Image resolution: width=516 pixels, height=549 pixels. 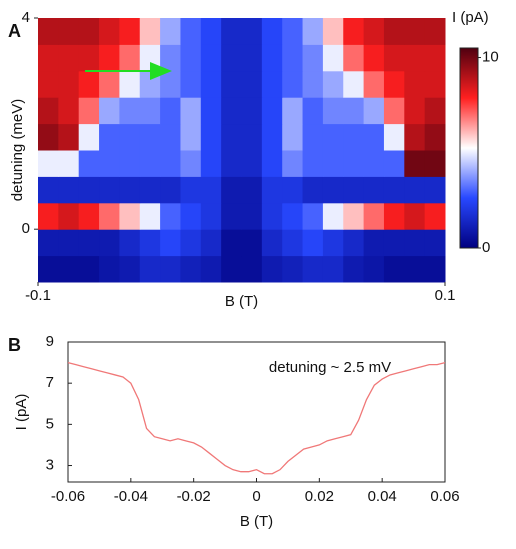 What do you see at coordinates (486, 247) in the screenshot?
I see `colorbar-tick-label: 0` at bounding box center [486, 247].